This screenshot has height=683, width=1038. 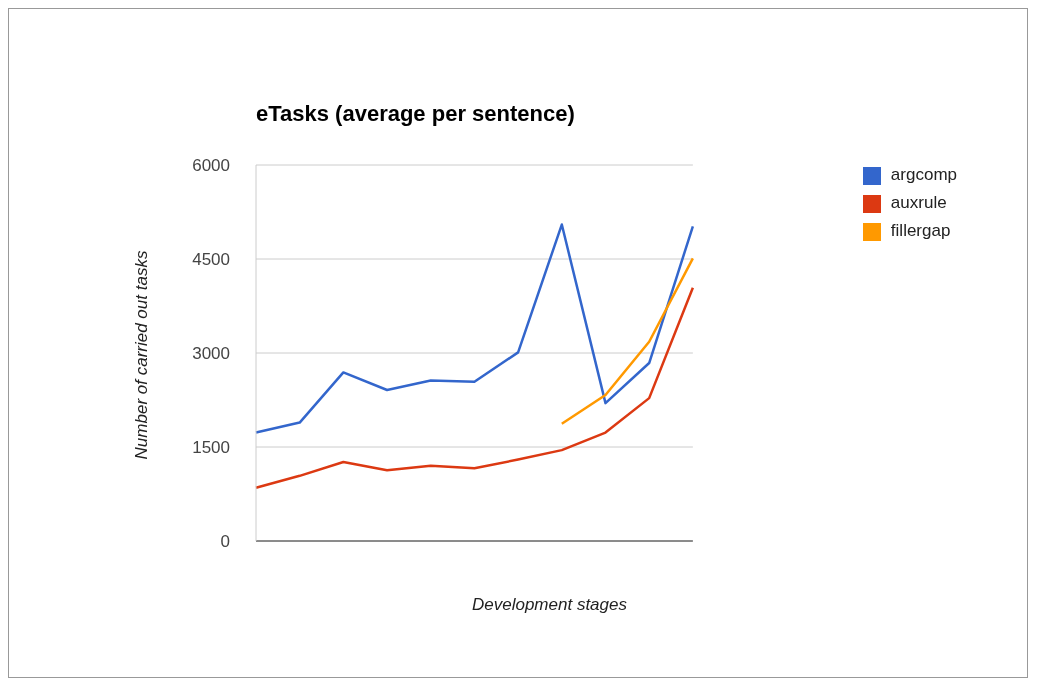 What do you see at coordinates (918, 202) in the screenshot?
I see `legend-label: auxrule` at bounding box center [918, 202].